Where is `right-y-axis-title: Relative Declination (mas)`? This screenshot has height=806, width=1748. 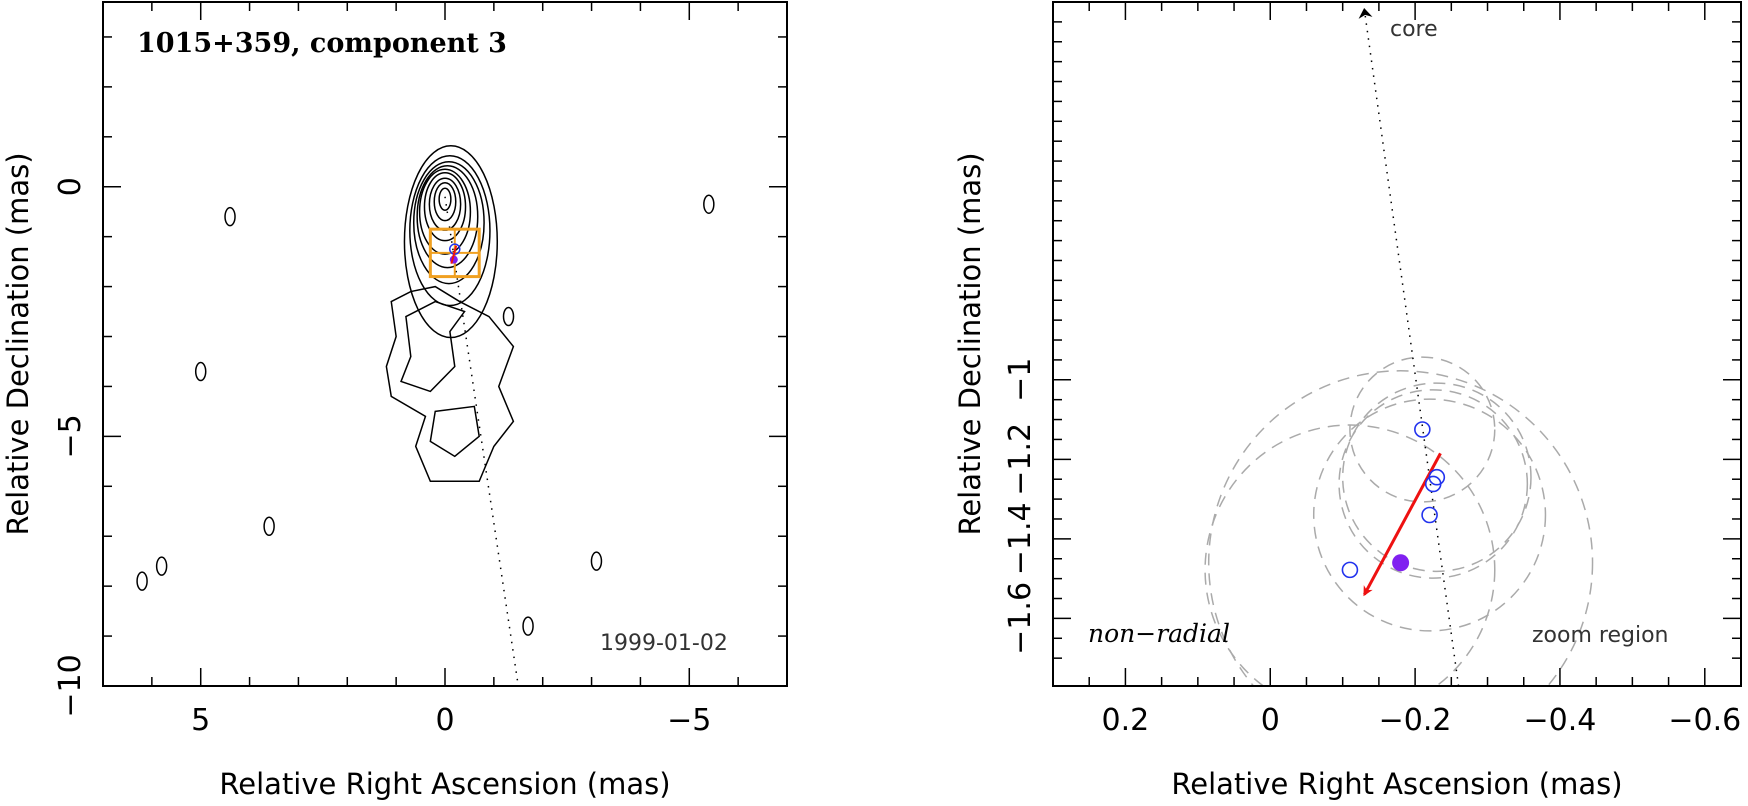 right-y-axis-title: Relative Declination (mas) is located at coordinates (970, 343).